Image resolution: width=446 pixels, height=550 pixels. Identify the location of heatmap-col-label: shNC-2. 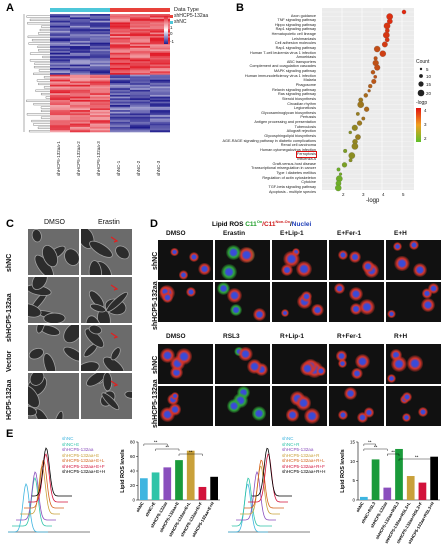
(138, 168).